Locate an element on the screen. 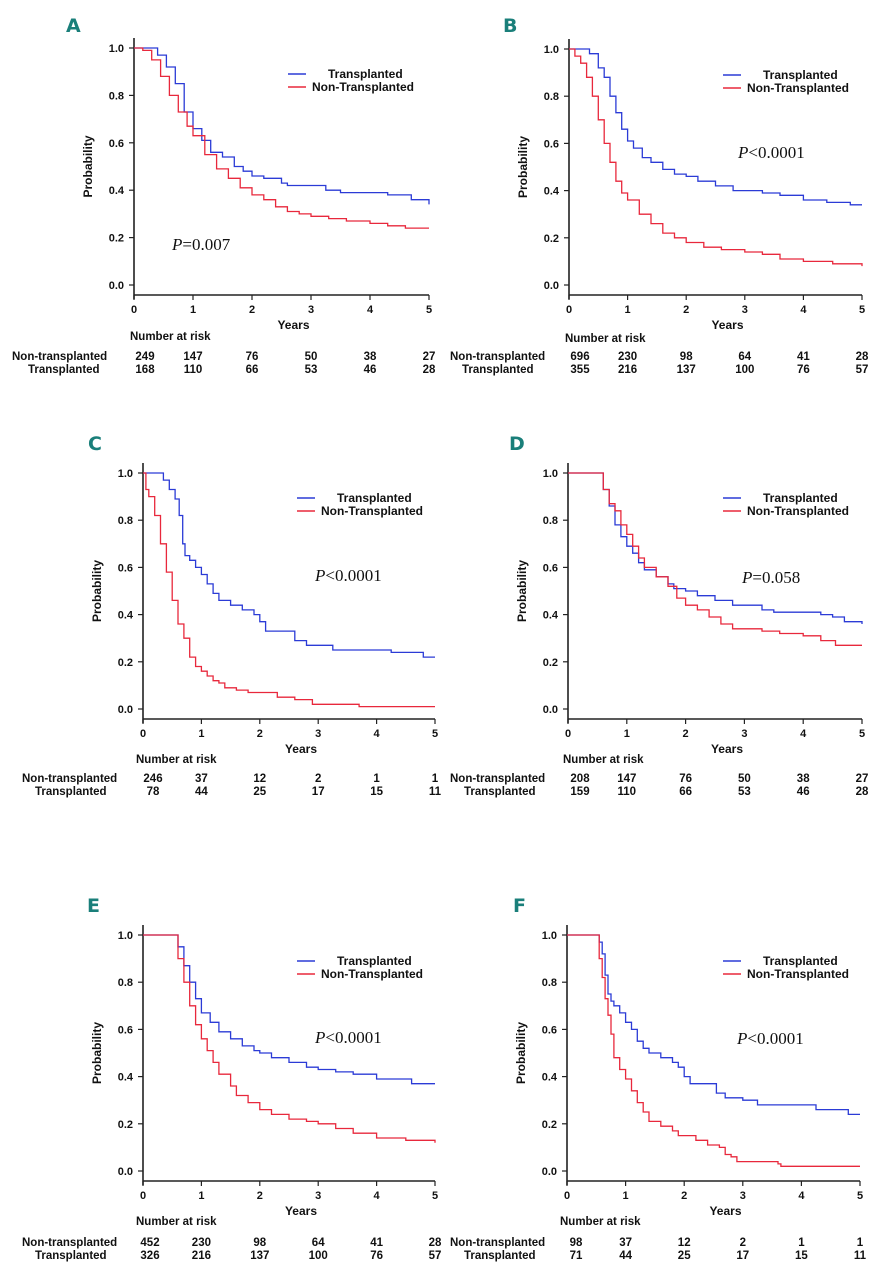  risk-value: 216 is located at coordinates (201, 1256).